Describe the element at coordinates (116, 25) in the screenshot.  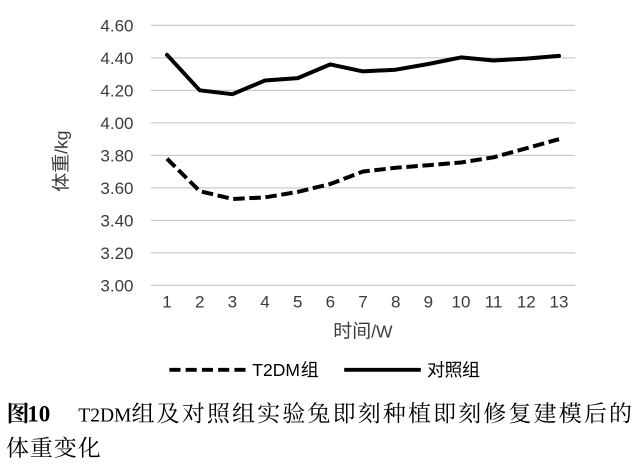
I see `svg-text: 4.60` at that location.